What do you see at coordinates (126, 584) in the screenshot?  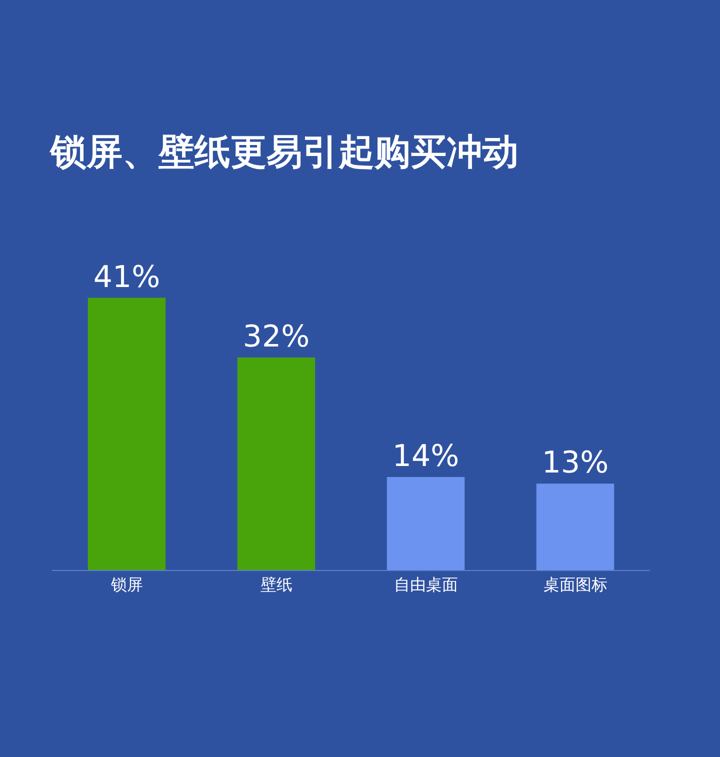 I see `x-tick-label: 锁屏` at bounding box center [126, 584].